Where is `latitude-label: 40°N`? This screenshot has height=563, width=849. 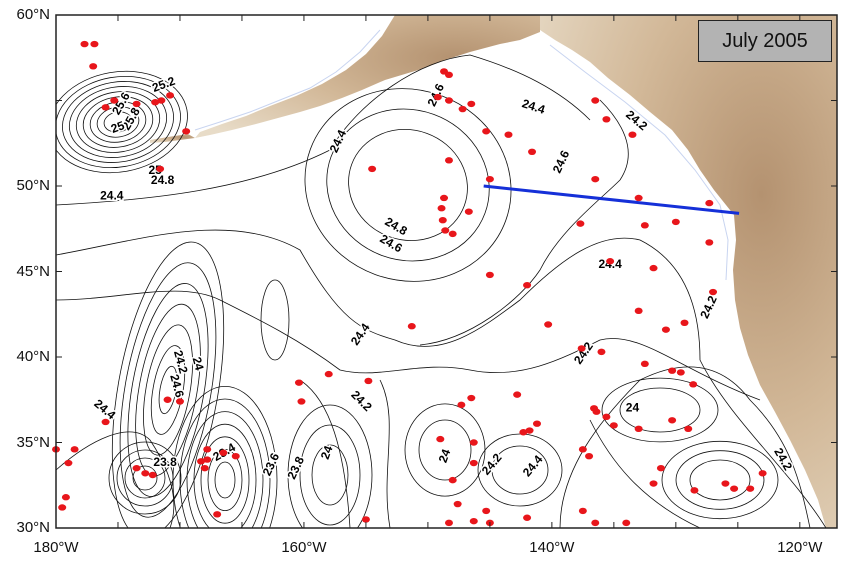
latitude-label: 40°N is located at coordinates (33, 356).